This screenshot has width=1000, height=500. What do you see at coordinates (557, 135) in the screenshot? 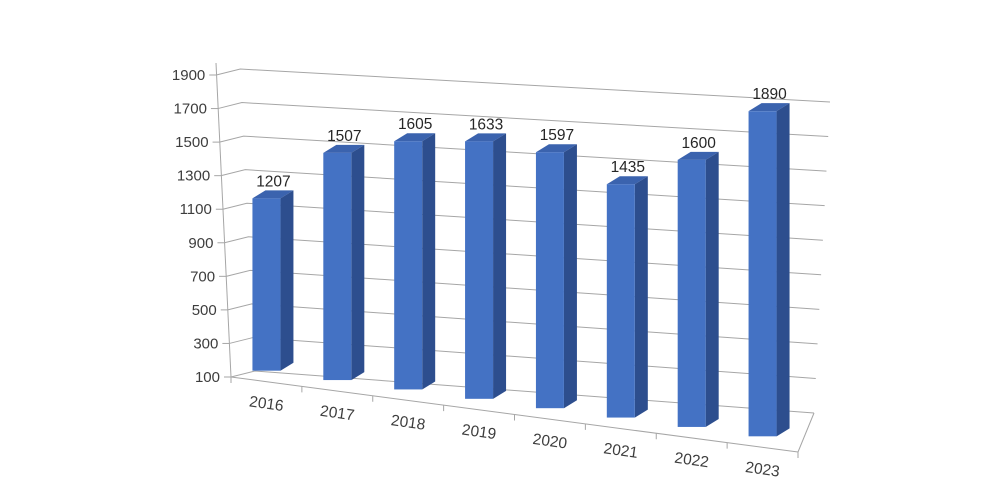
I see `data-label-2020: 1597` at bounding box center [557, 135].